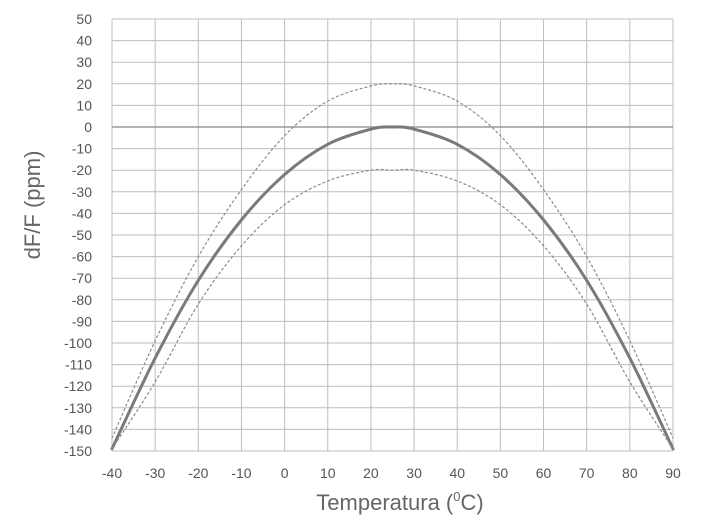 The width and height of the screenshot is (720, 526). Describe the element at coordinates (78, 408) in the screenshot. I see `y-tick-label-18: -130` at that location.